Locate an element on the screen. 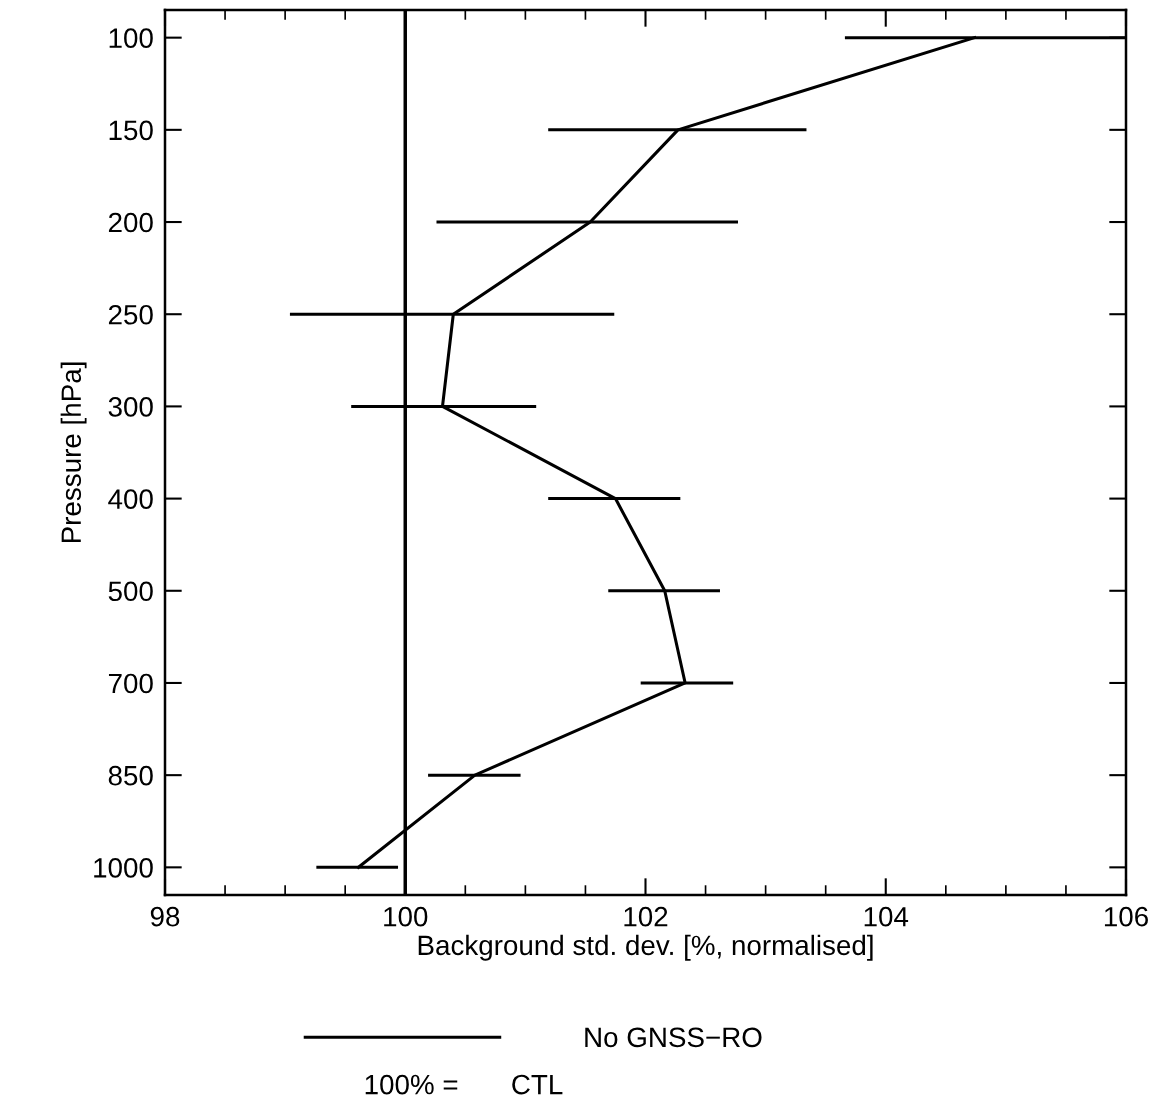  y-tick-label: 850 is located at coordinates (130, 775).